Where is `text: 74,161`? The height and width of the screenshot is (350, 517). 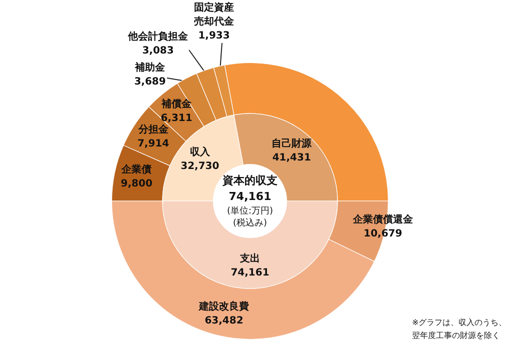
text: 74,161 is located at coordinates (250, 196).